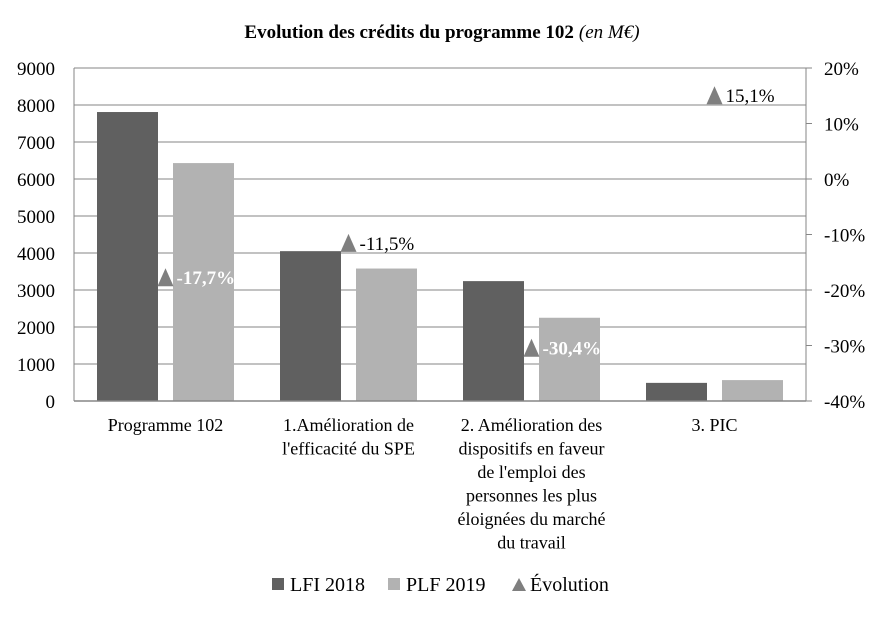 This screenshot has height=618, width=884. Describe the element at coordinates (841, 69) in the screenshot. I see `y2-tick-label: 20%` at that location.